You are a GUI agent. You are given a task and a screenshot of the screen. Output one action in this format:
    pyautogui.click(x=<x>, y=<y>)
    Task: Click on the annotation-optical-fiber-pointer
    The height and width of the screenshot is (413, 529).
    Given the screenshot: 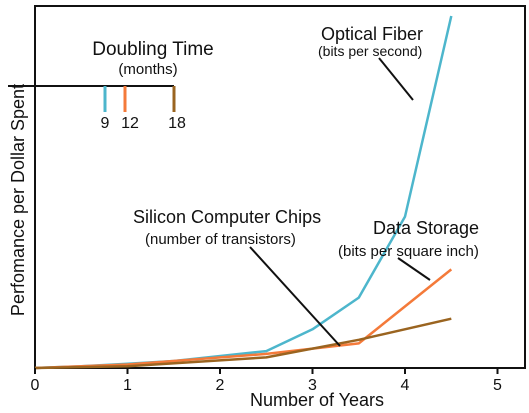 What is the action you would take?
    pyautogui.click(x=396, y=79)
    